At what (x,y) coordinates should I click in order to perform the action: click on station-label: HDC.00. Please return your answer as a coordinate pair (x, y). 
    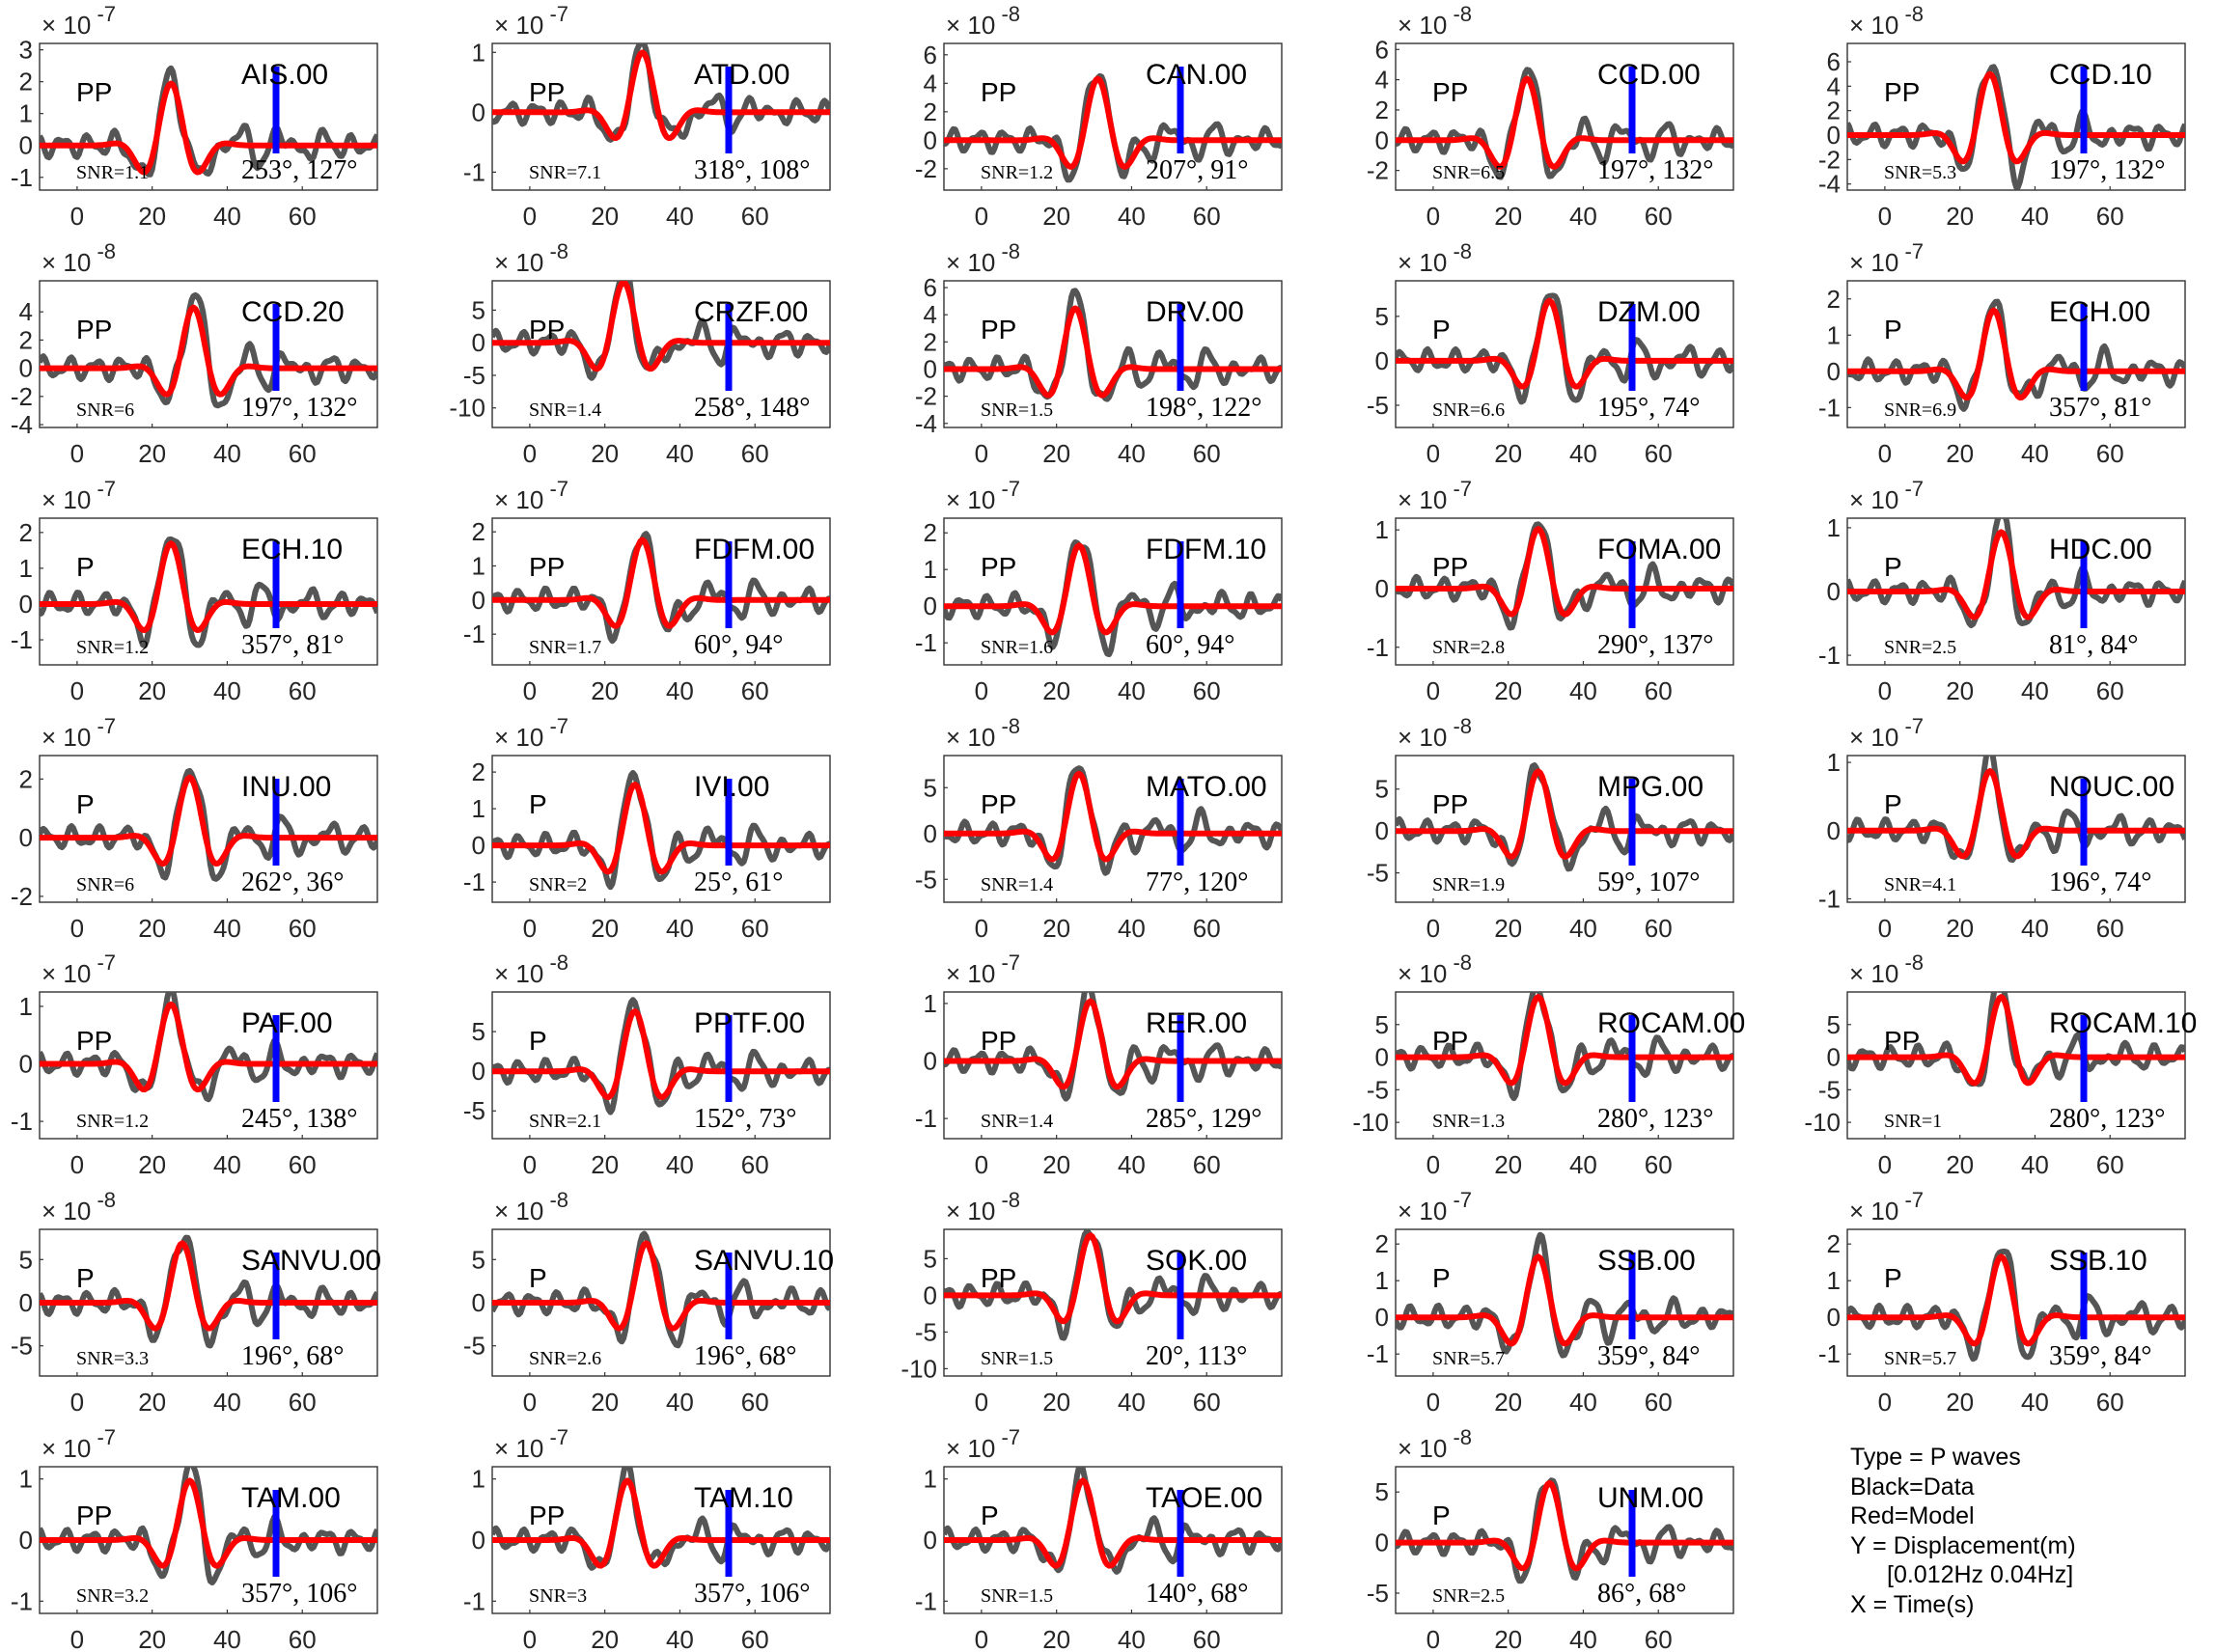
    Looking at the image, I should click on (2100, 549).